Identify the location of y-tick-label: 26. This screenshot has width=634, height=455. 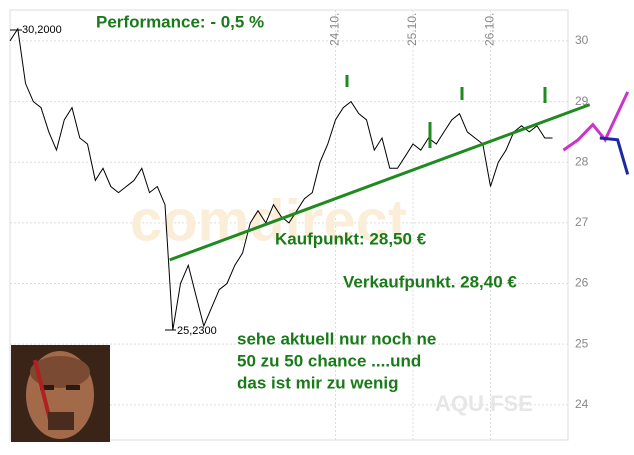
(582, 283).